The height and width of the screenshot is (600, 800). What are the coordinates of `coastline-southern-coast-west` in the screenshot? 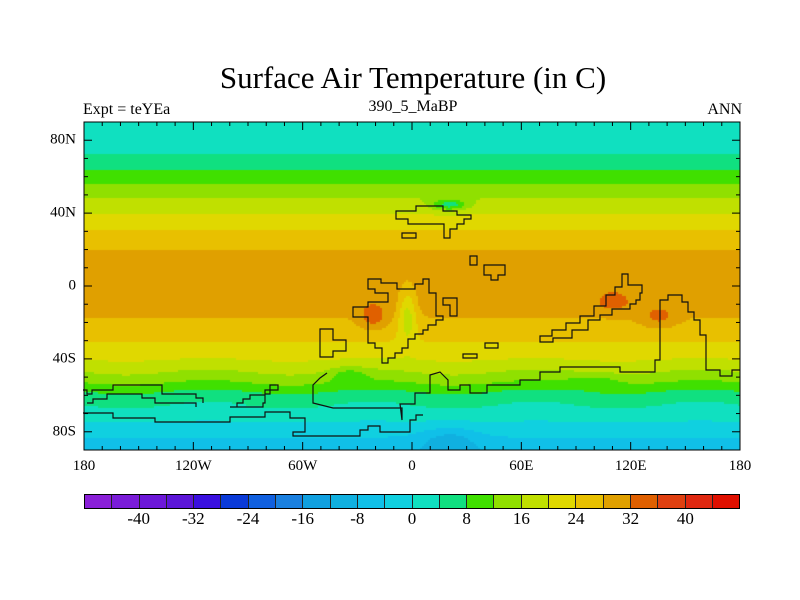 It's located at (143, 393).